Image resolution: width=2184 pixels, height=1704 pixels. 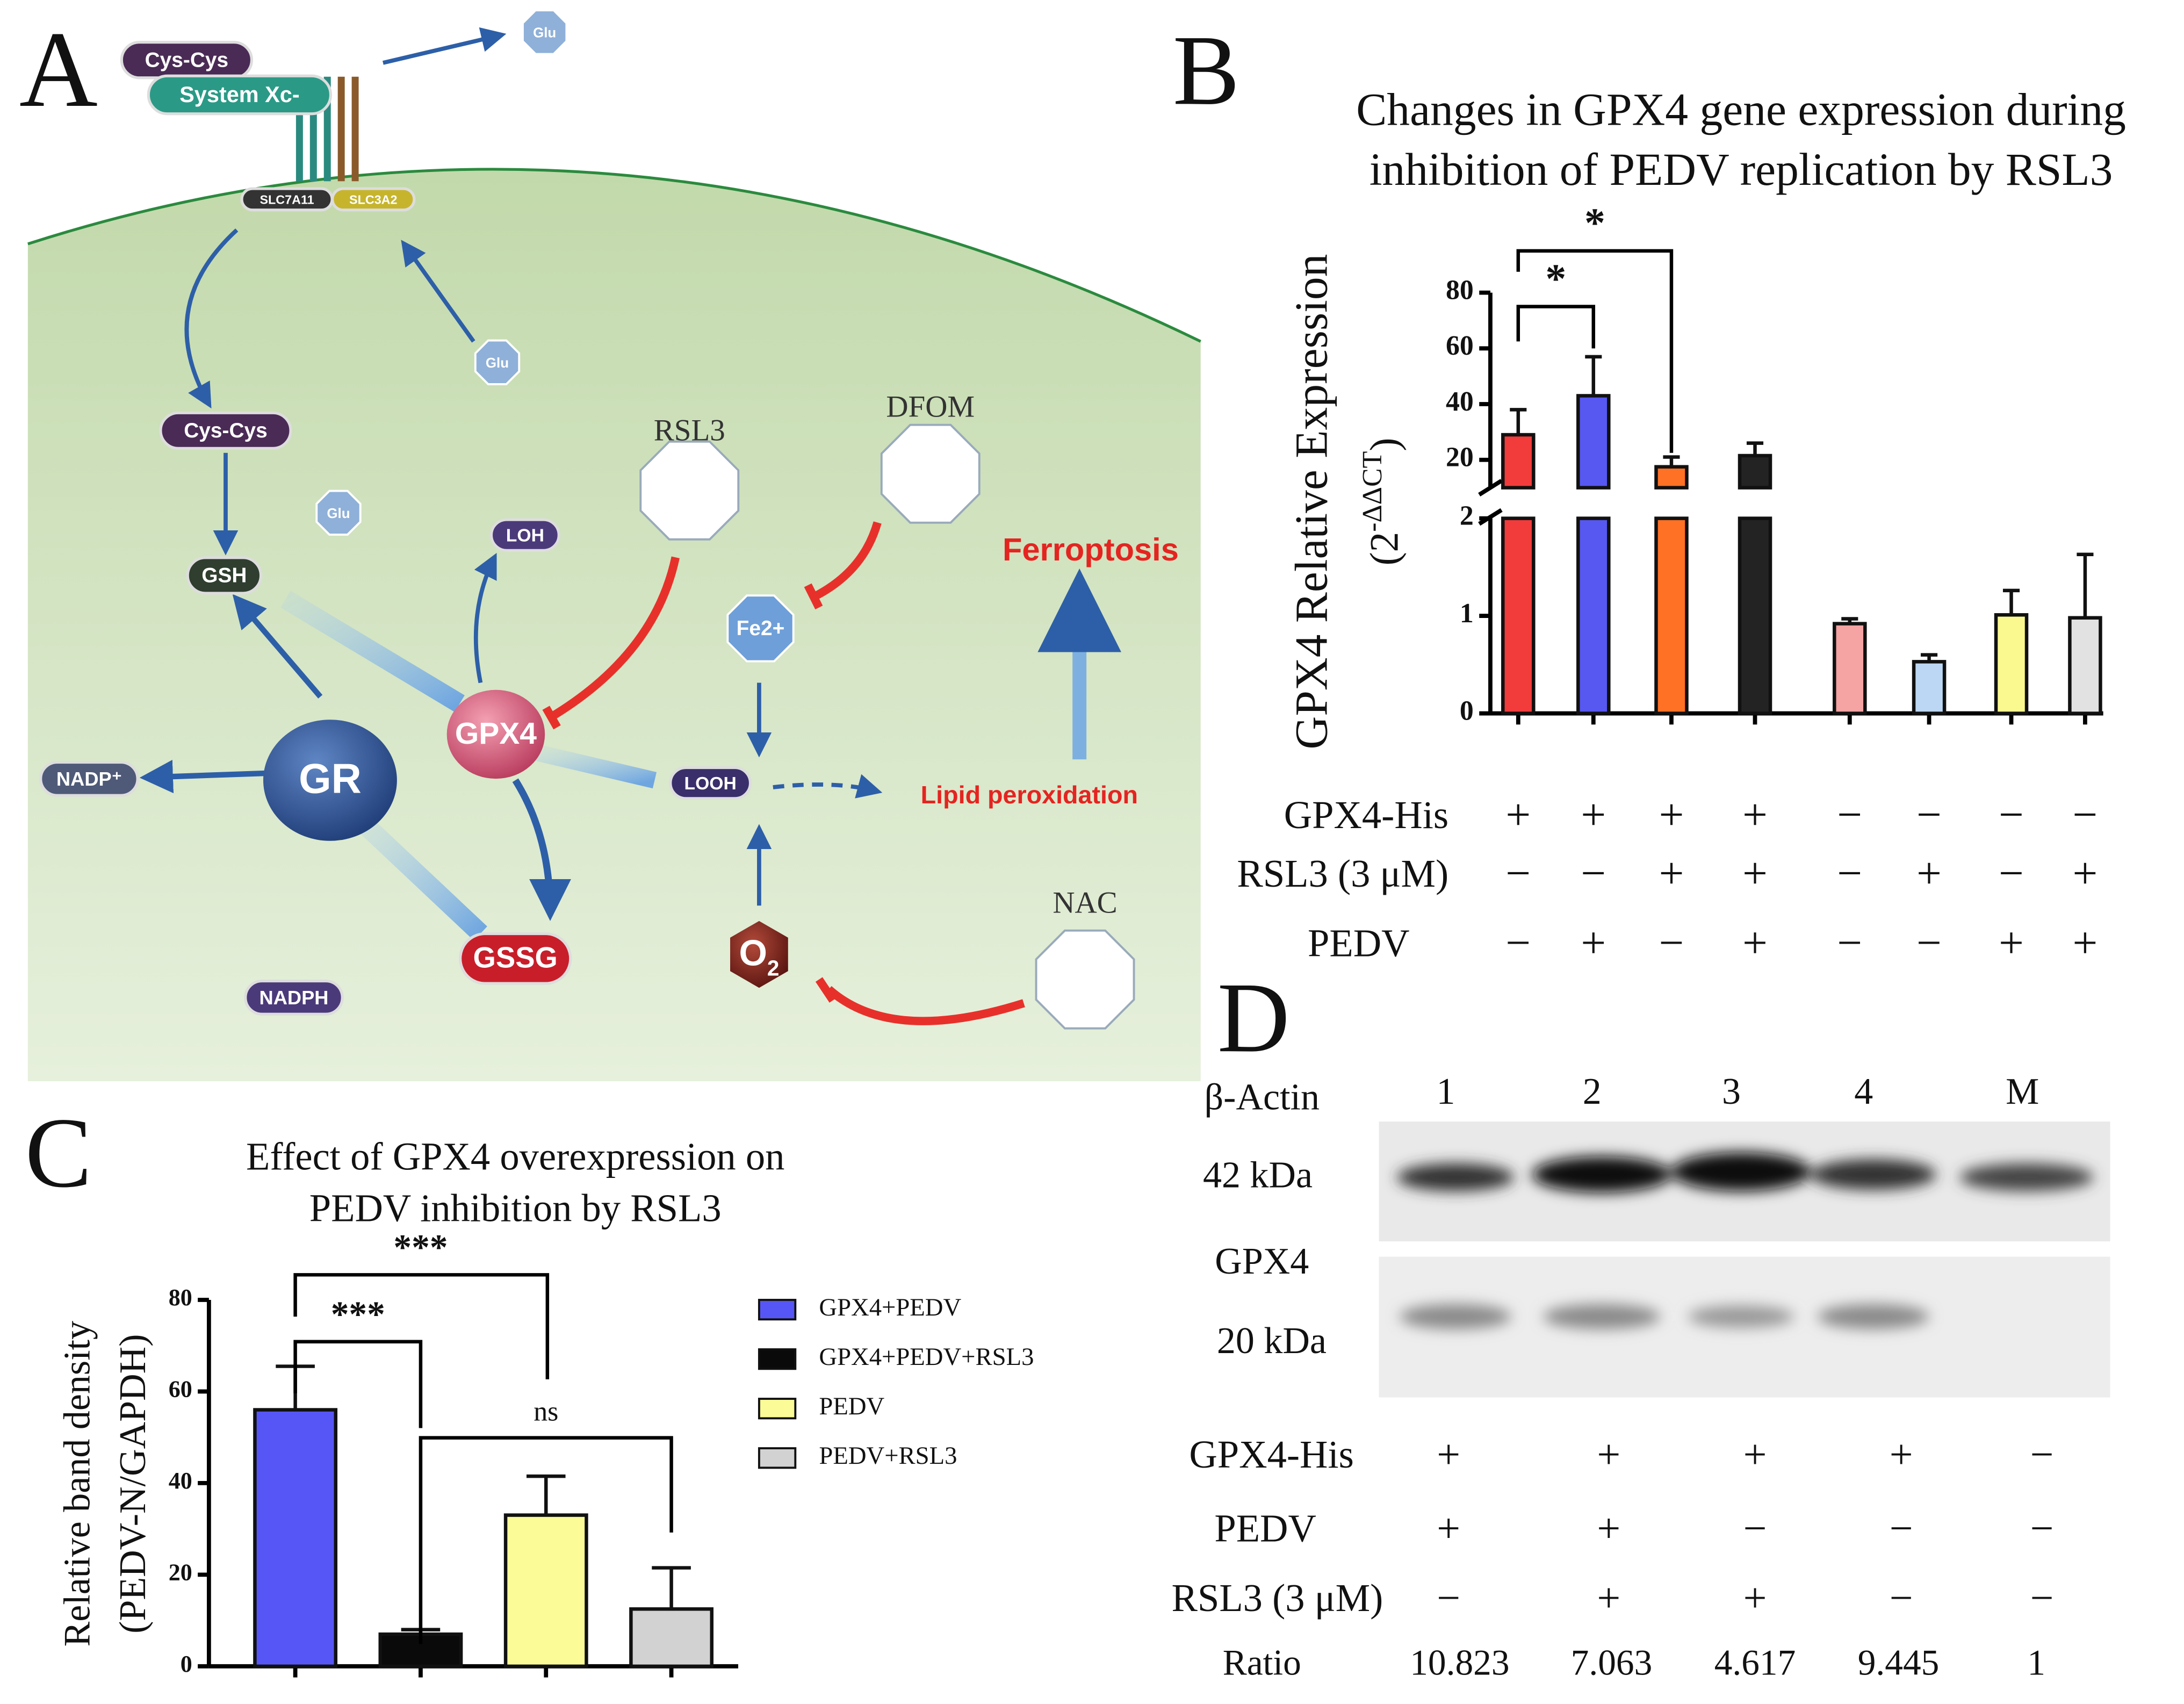 What do you see at coordinates (1741, 110) in the screenshot?
I see `chart-title: Changes in GPX4 gene expression during` at bounding box center [1741, 110].